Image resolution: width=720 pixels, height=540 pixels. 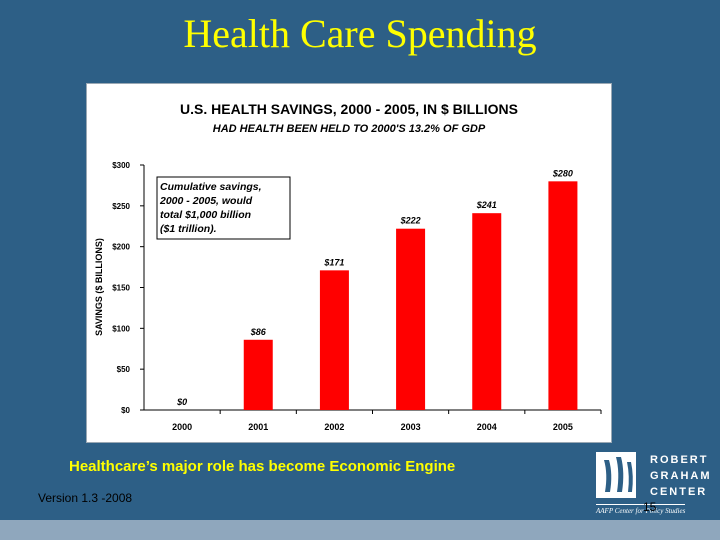 What do you see at coordinates (125, 410) in the screenshot?
I see `y-tick-label: $0` at bounding box center [125, 410].